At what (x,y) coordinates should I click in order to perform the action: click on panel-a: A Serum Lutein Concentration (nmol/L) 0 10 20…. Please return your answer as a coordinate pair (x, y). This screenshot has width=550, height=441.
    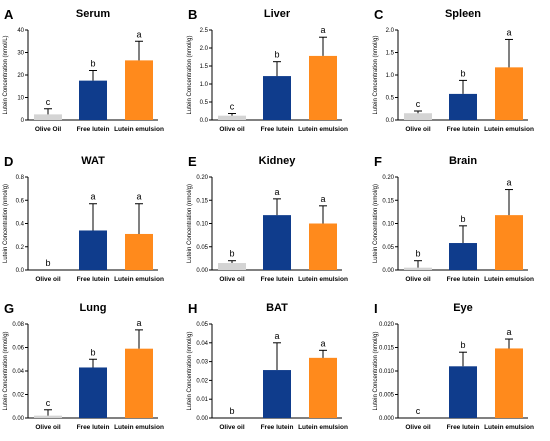
    Looking at the image, I should click on (83, 70).